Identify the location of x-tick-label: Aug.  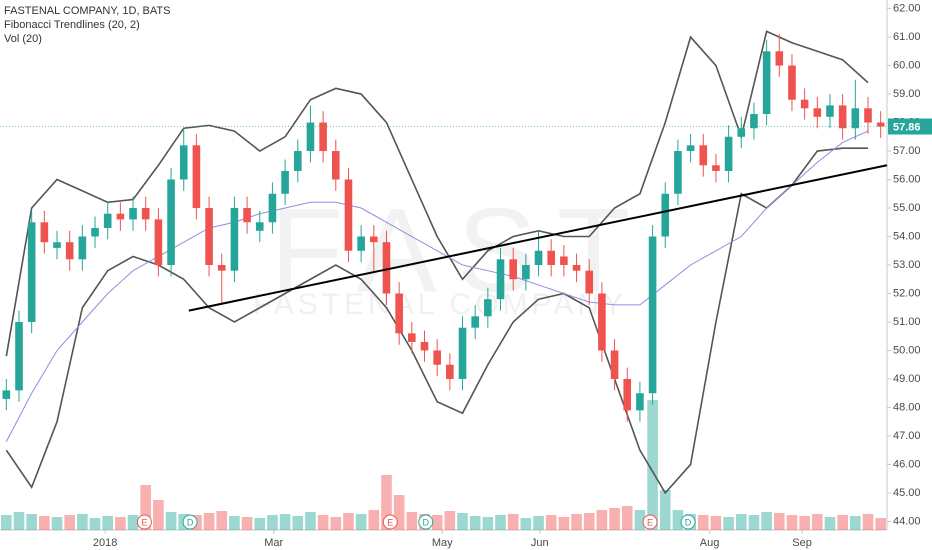
(710, 543).